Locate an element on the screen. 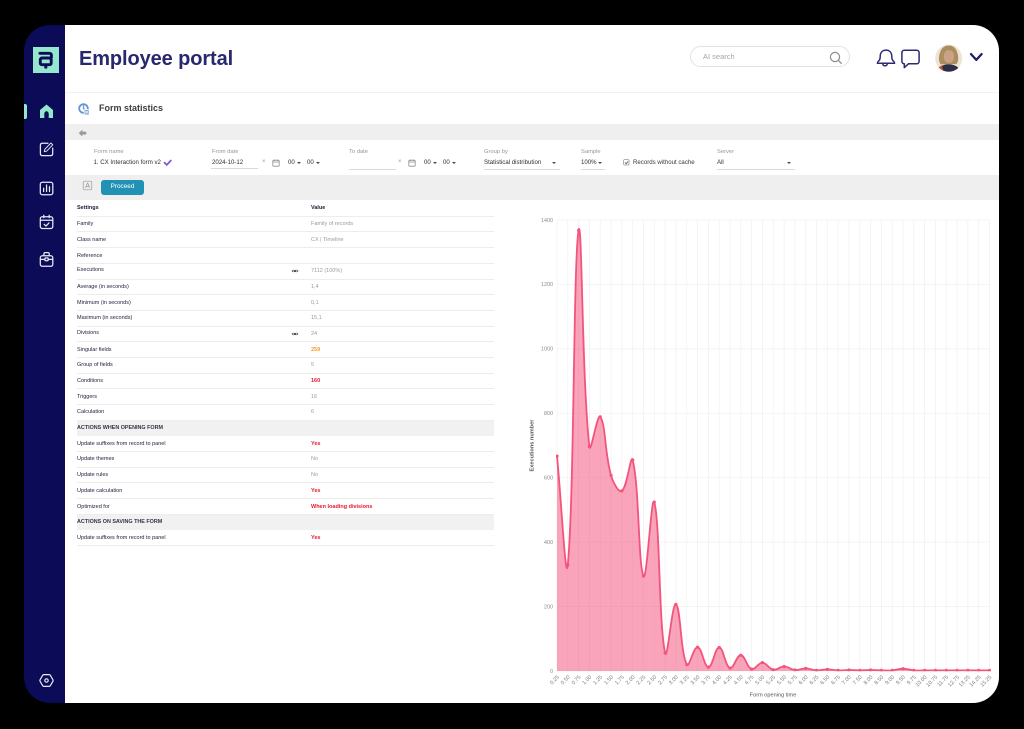 The image size is (1024, 729). svg-text: 6.25 is located at coordinates (815, 681).